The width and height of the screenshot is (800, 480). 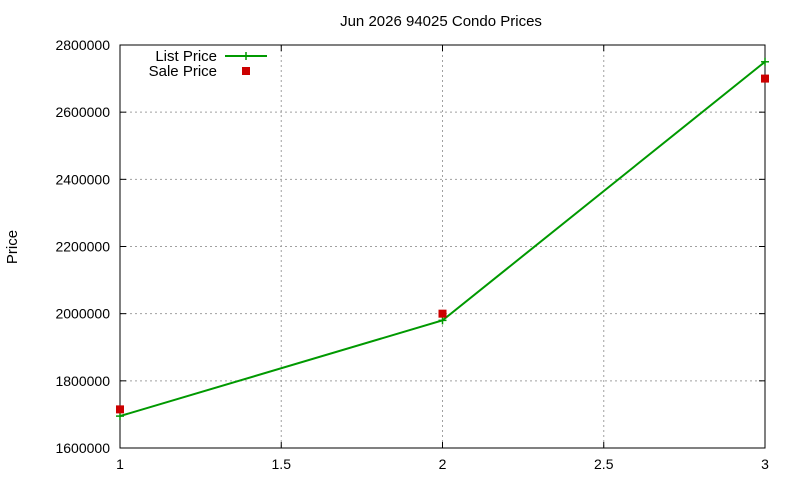 I want to click on x-tick-label: 1.5, so click(x=282, y=464).